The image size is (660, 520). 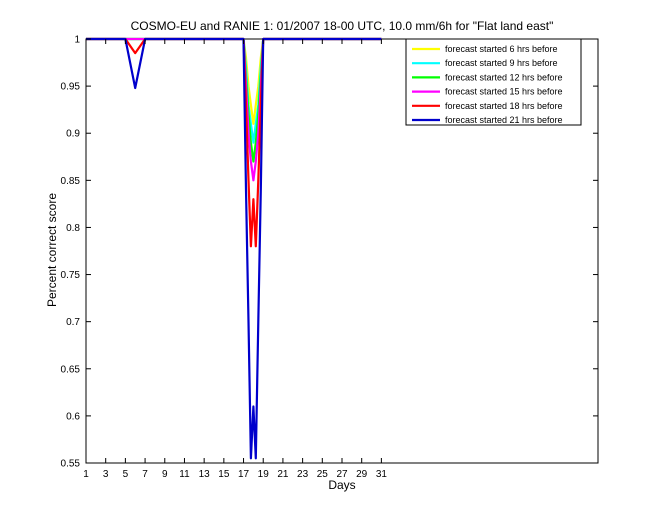 What do you see at coordinates (224, 474) in the screenshot?
I see `x-tick-label: 15` at bounding box center [224, 474].